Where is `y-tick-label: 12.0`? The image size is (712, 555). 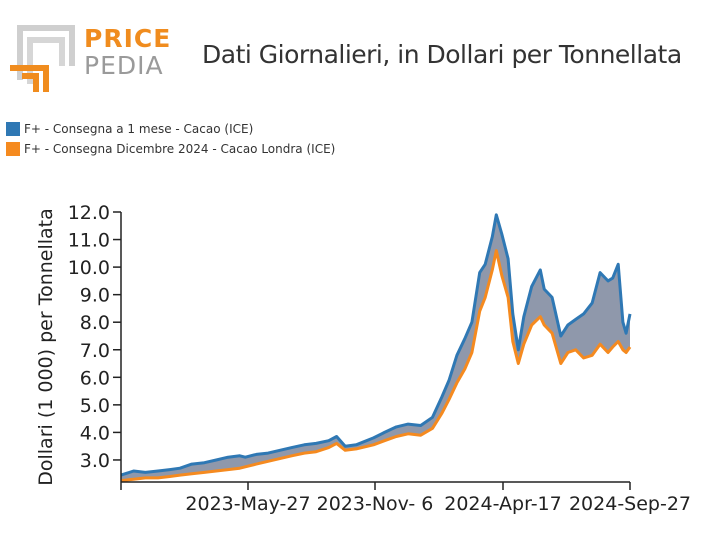
y-tick-label: 12.0 is located at coordinates (89, 213).